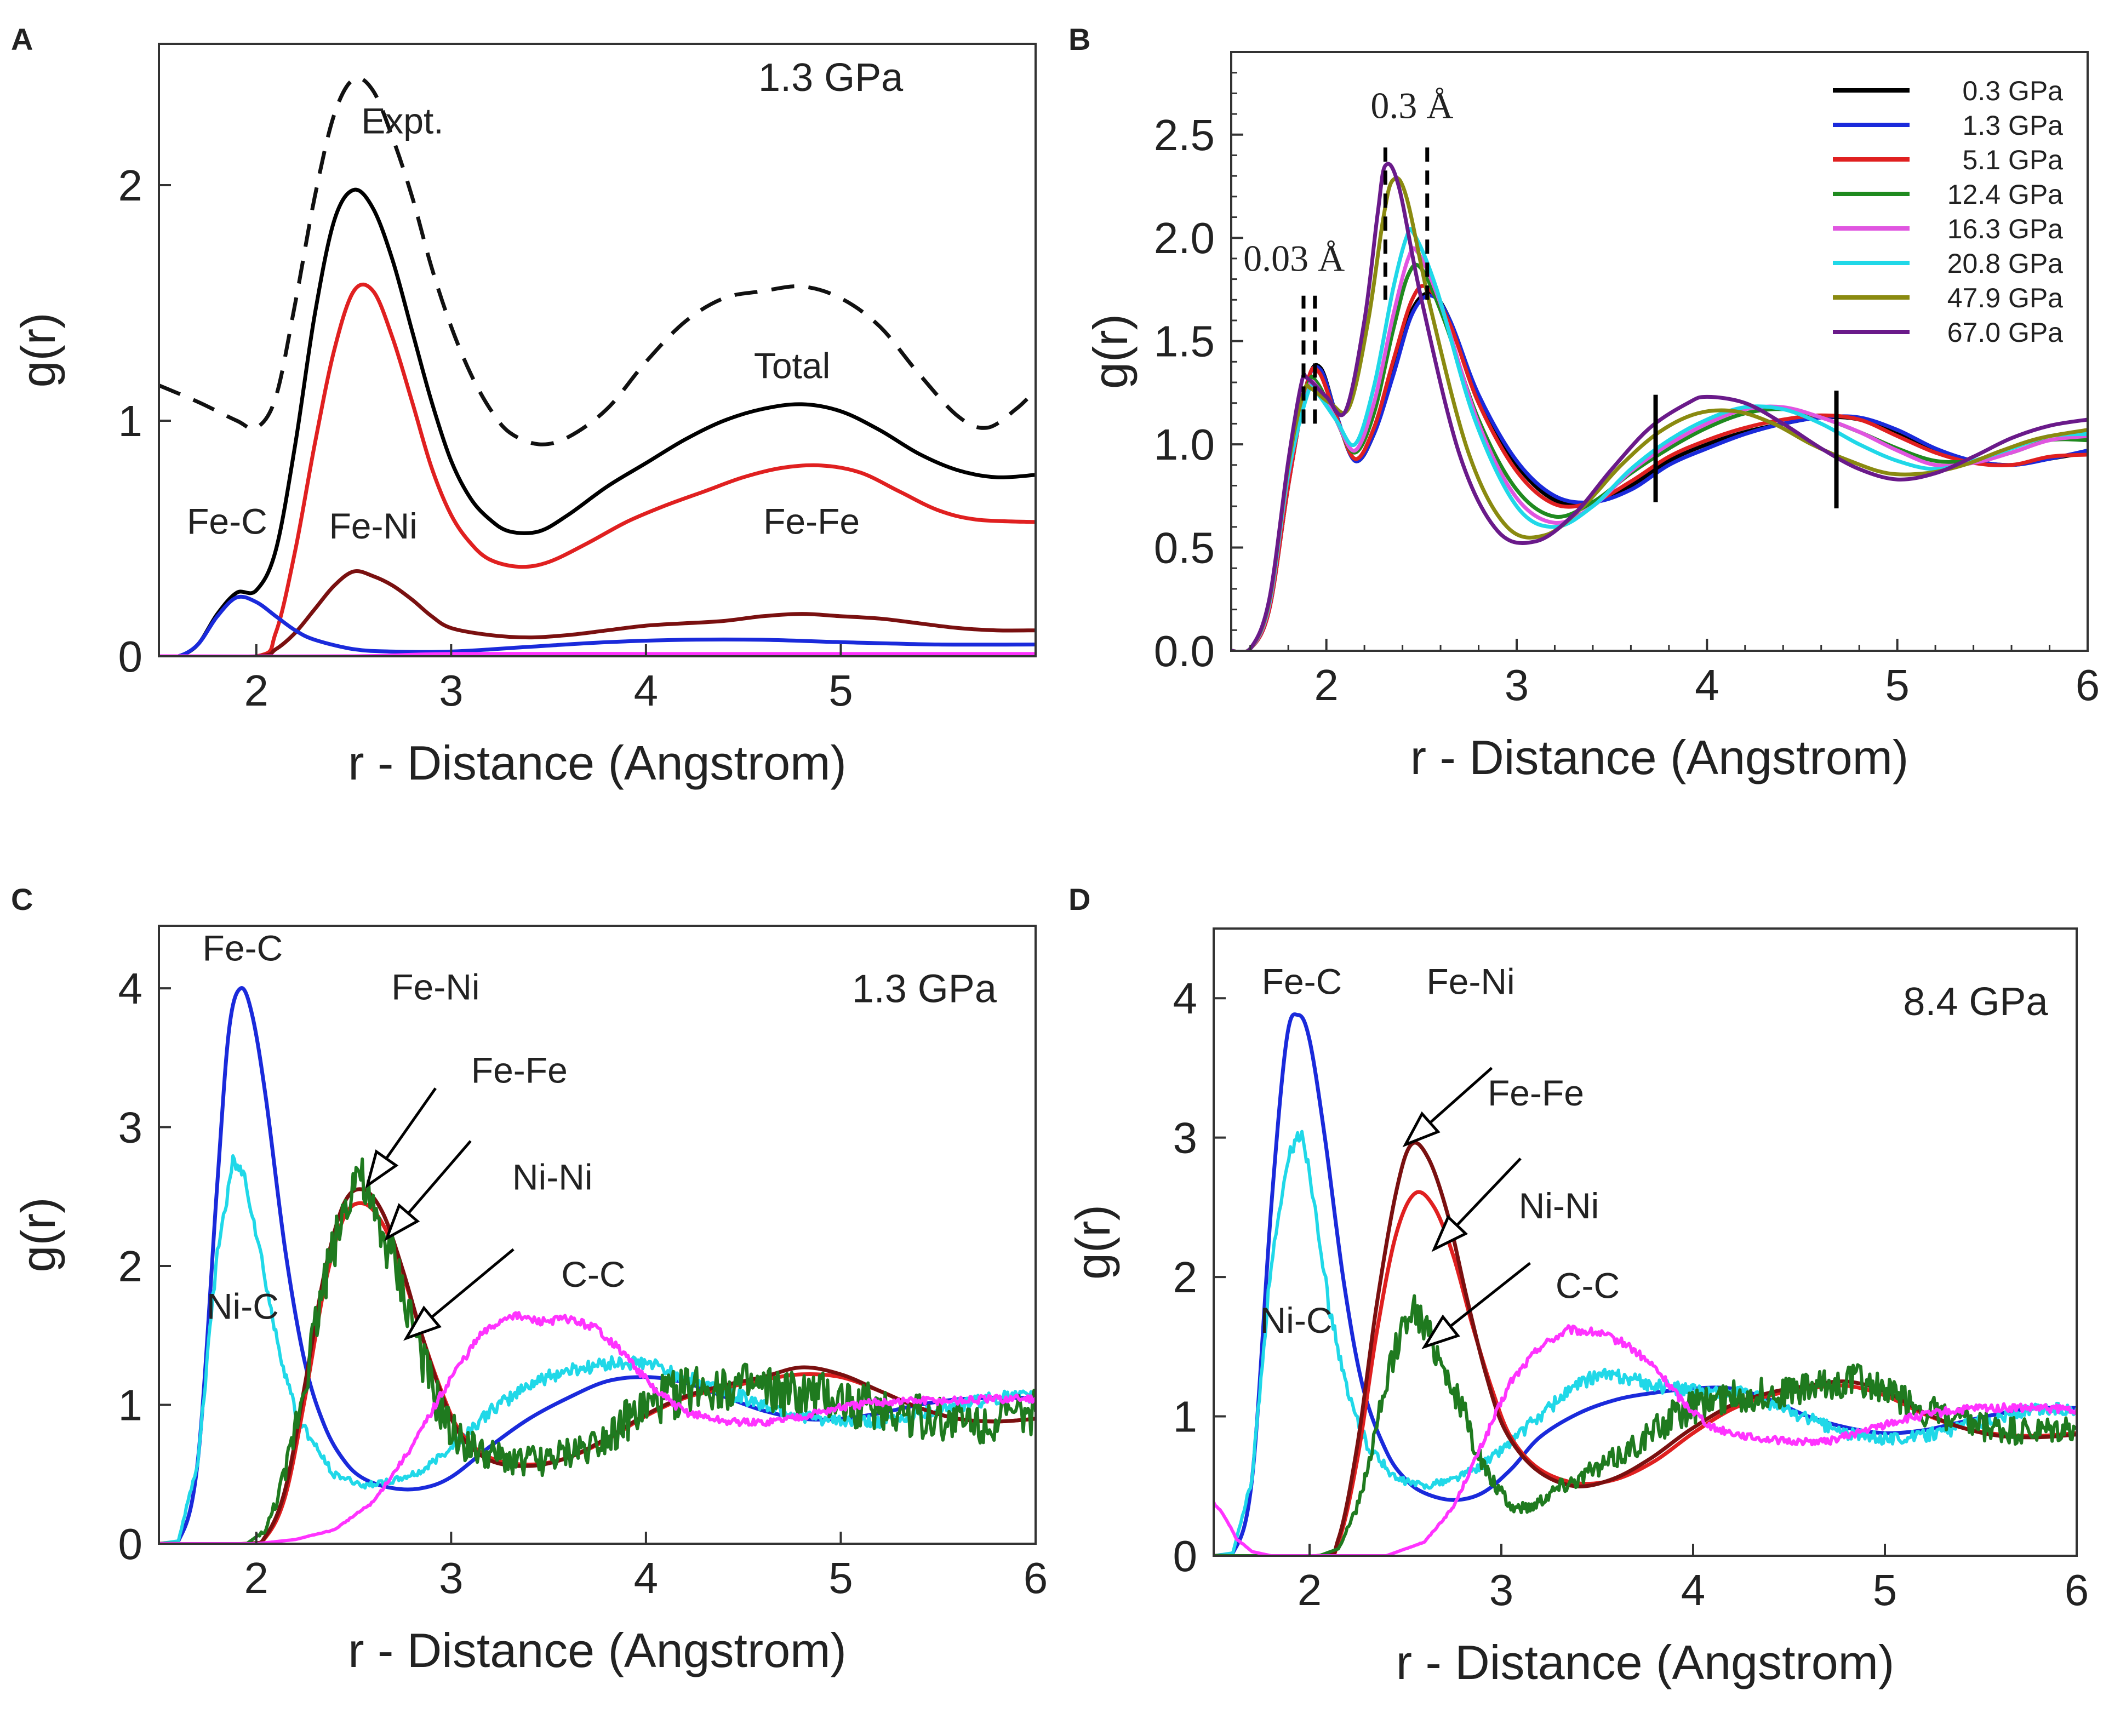  Describe the element at coordinates (22, 39) in the screenshot. I see `panel-label: A` at that location.